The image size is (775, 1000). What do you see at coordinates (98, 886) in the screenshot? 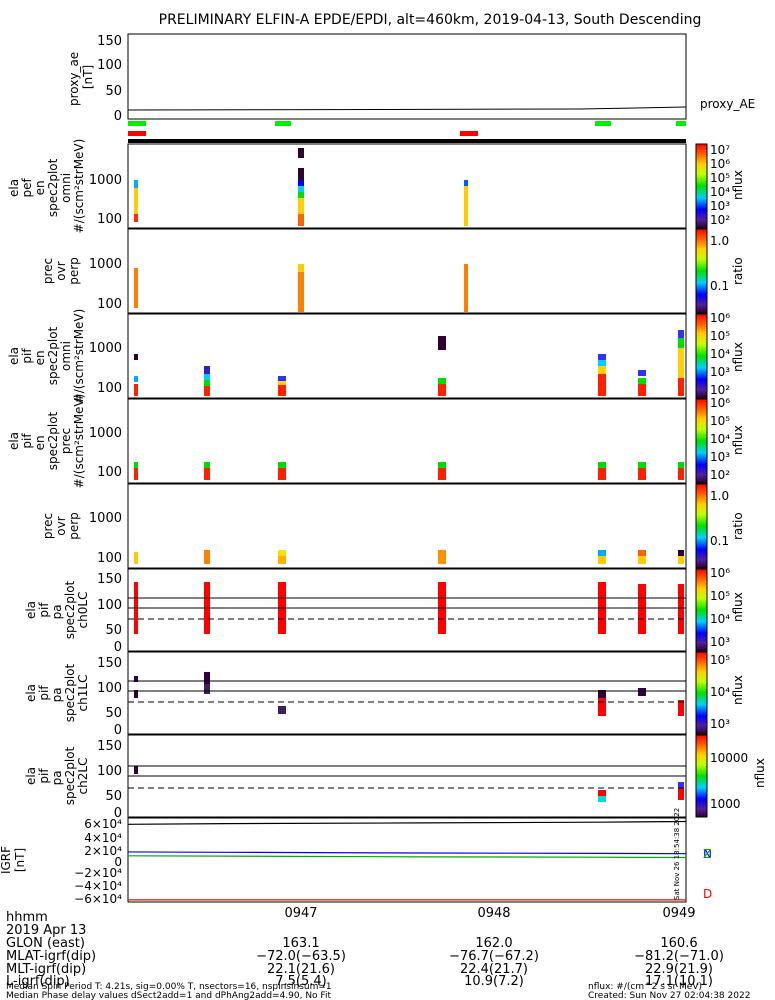
I see `y-tick-label: −4×10⁴` at bounding box center [98, 886].